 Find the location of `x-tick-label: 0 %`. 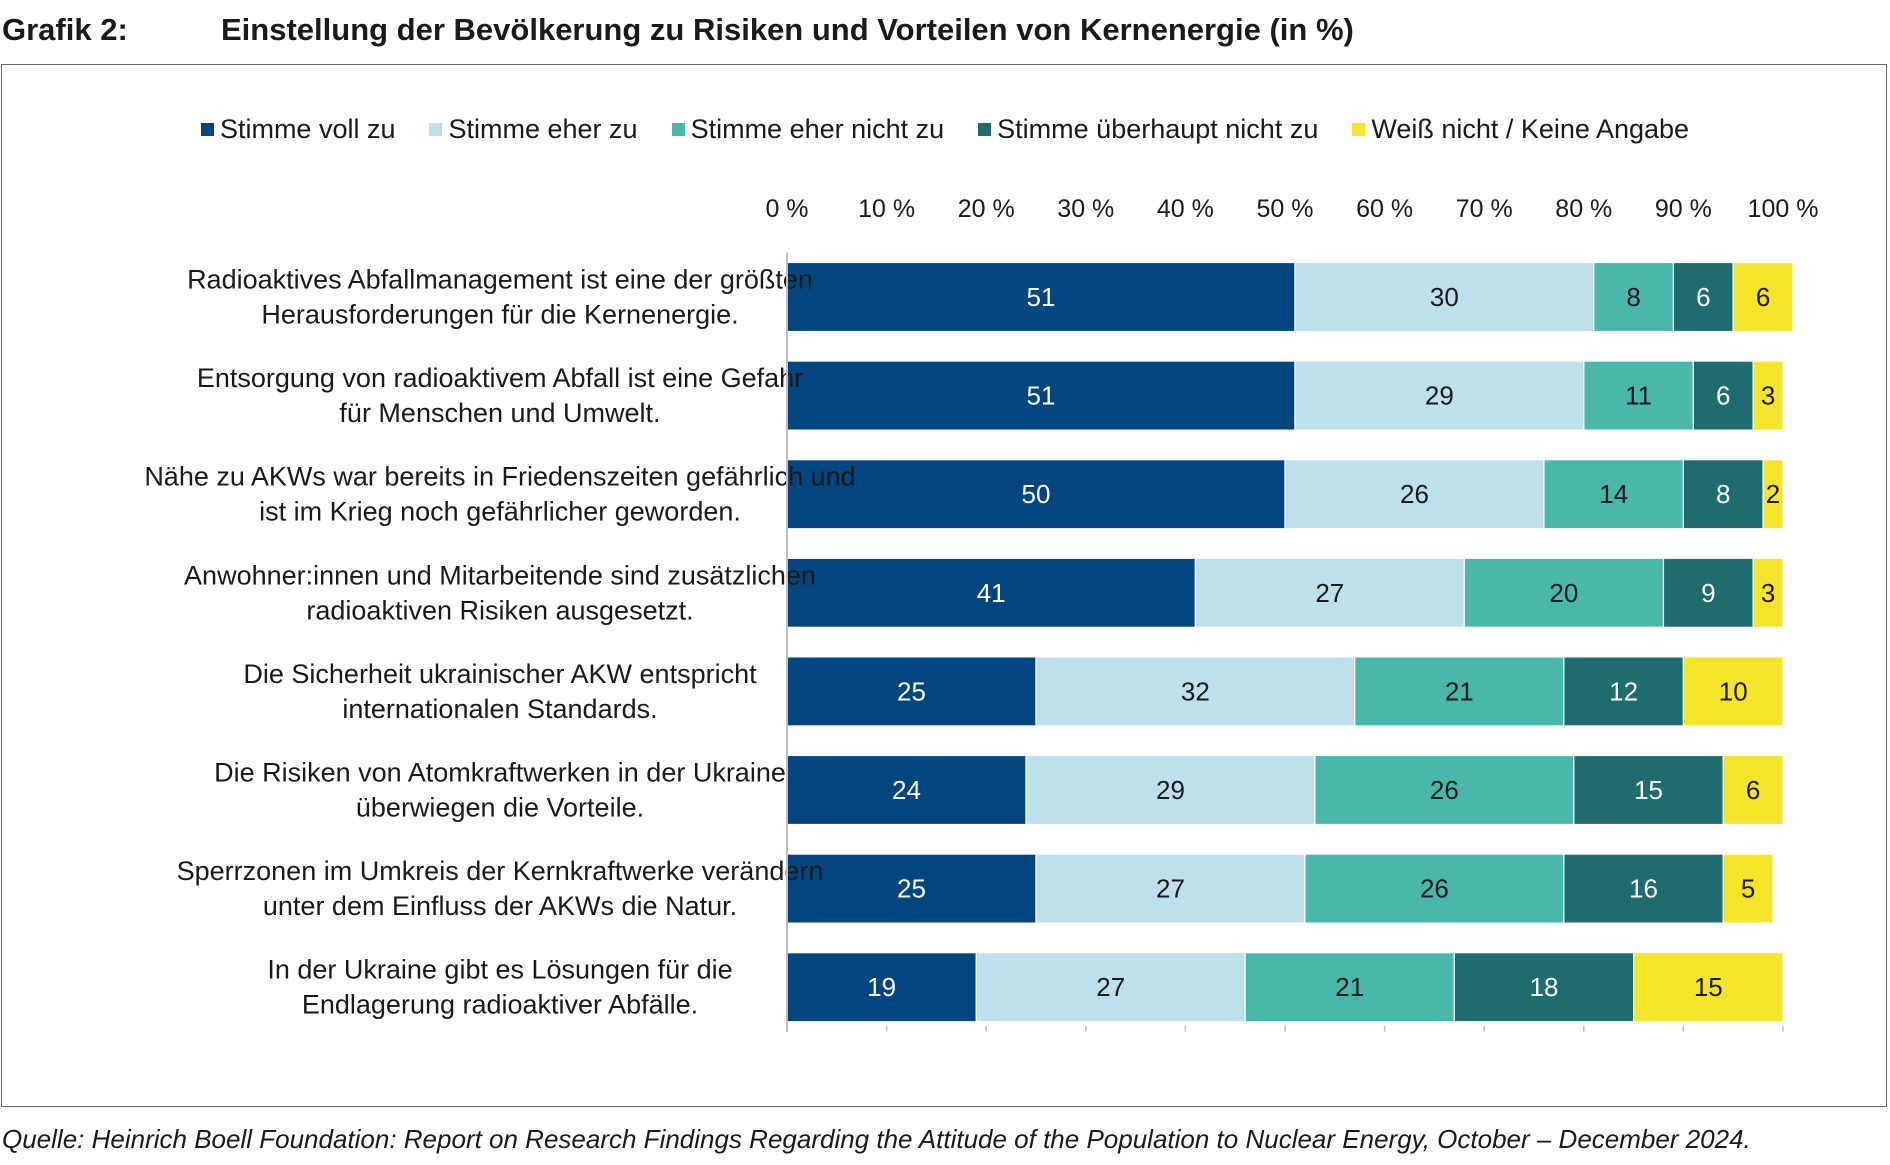

x-tick-label: 0 % is located at coordinates (786, 209).